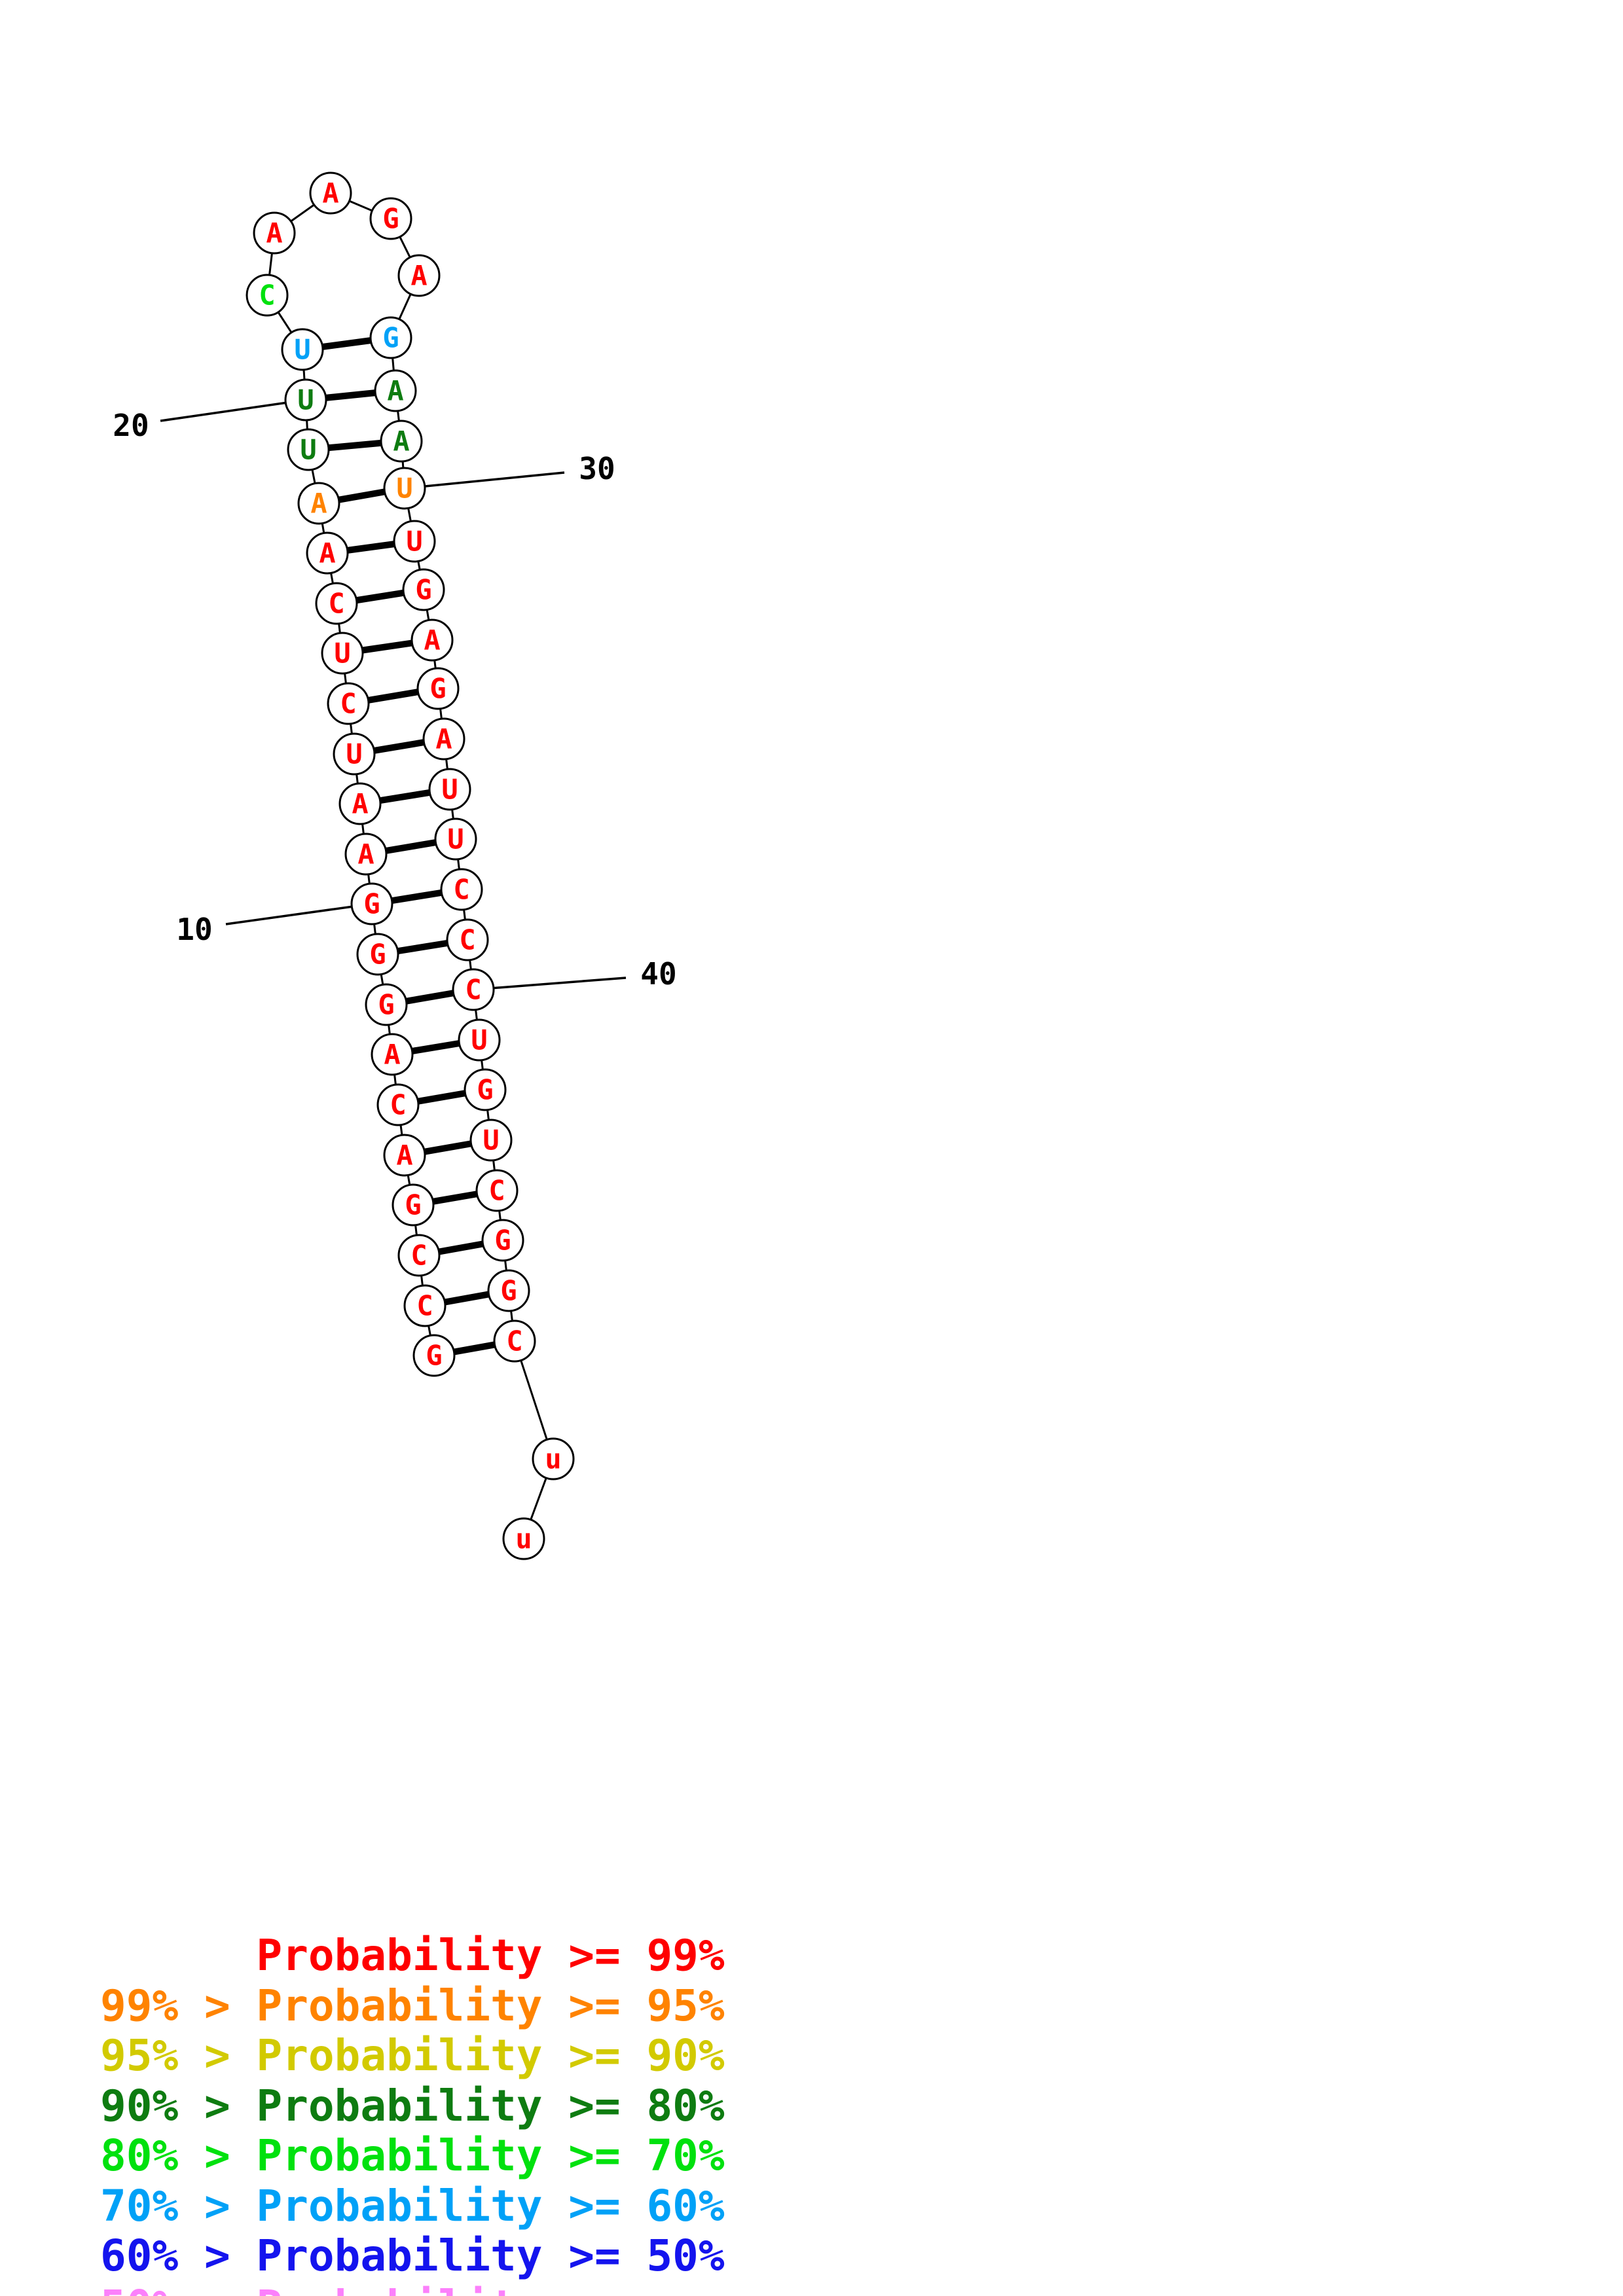  What do you see at coordinates (597, 468) in the screenshot?
I see `position-label-30: 30` at bounding box center [597, 468].